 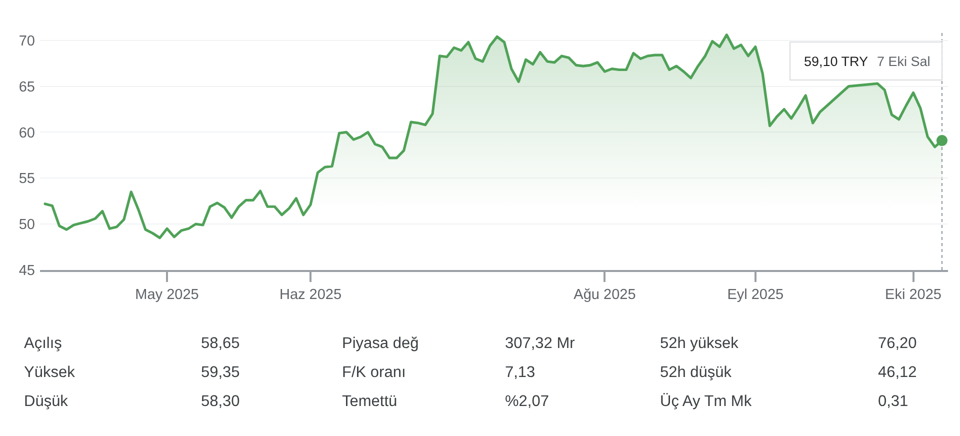 What do you see at coordinates (696, 372) in the screenshot?
I see `text: 52h düşük` at bounding box center [696, 372].